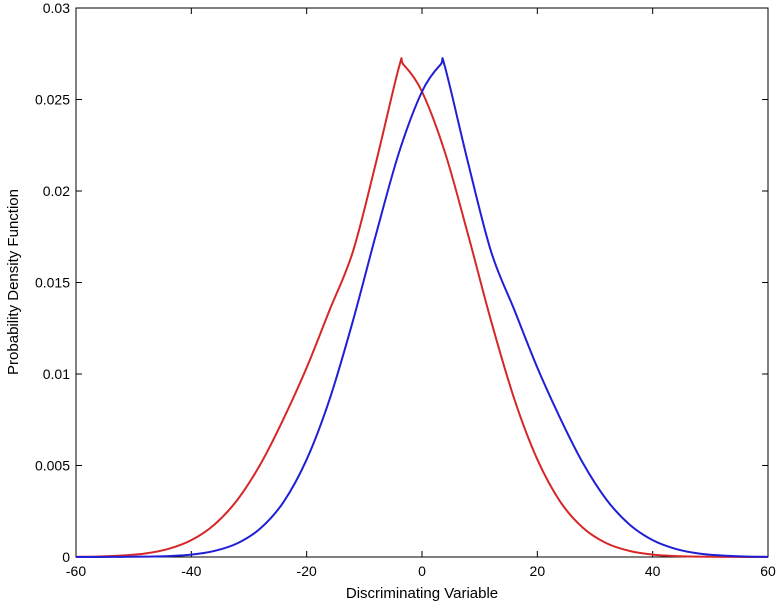  I want to click on y-tick-label: 0.01, so click(56, 374).